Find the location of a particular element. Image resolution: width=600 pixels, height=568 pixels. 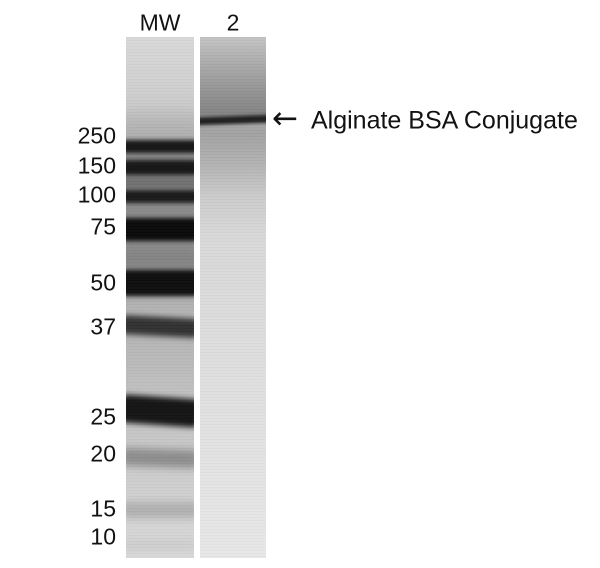

gel-band-alginate-bsa-conjugate is located at coordinates (233, 120).